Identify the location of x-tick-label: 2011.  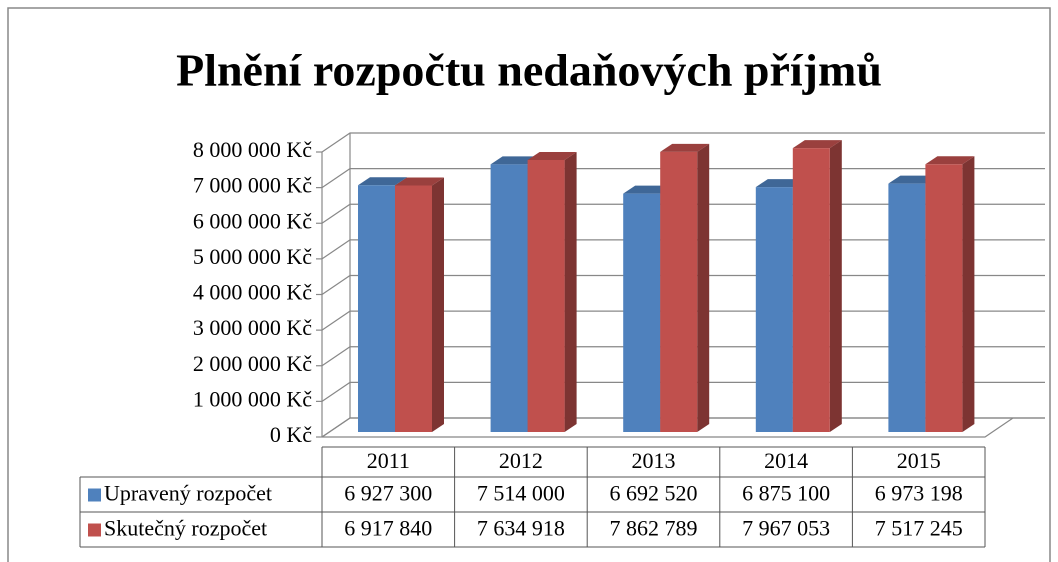
(388, 460).